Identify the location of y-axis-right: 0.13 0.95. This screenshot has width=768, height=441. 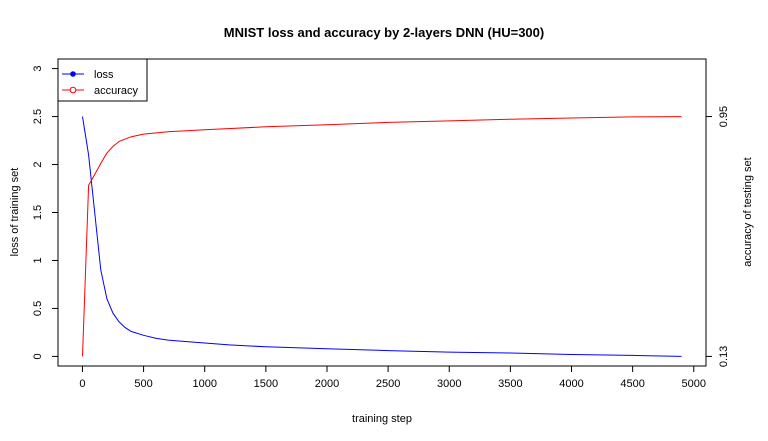
(718, 236).